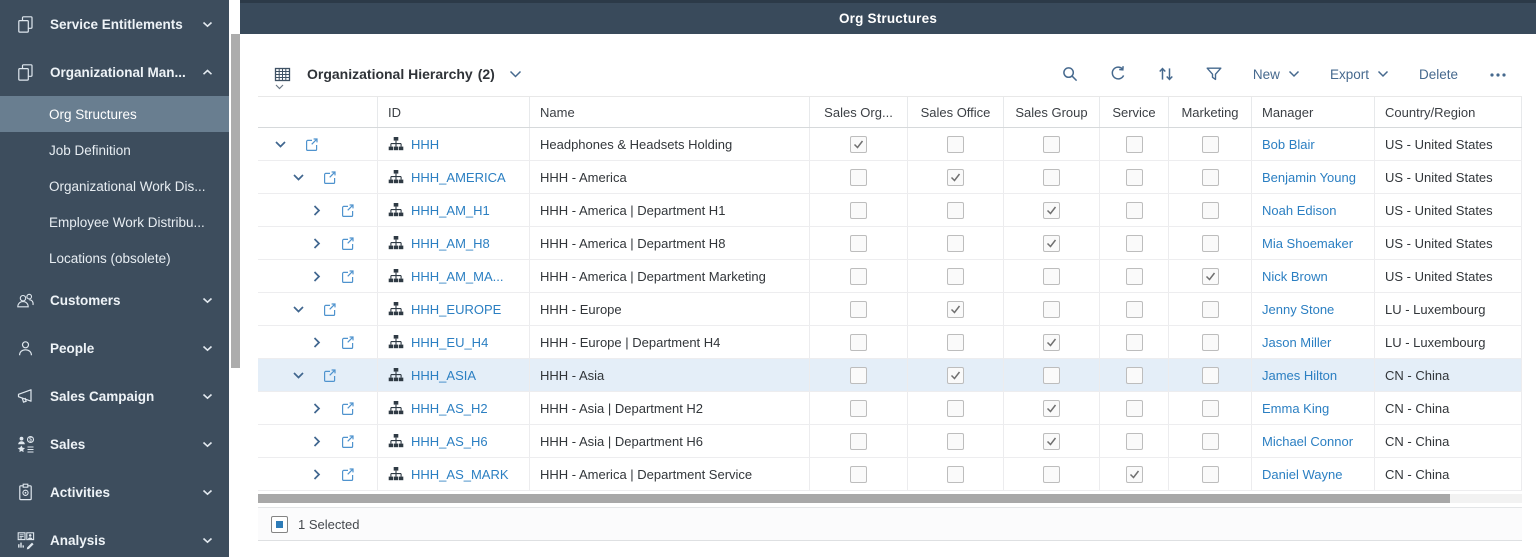  What do you see at coordinates (1298, 309) in the screenshot?
I see `manager-link: Jenny Stone` at bounding box center [1298, 309].